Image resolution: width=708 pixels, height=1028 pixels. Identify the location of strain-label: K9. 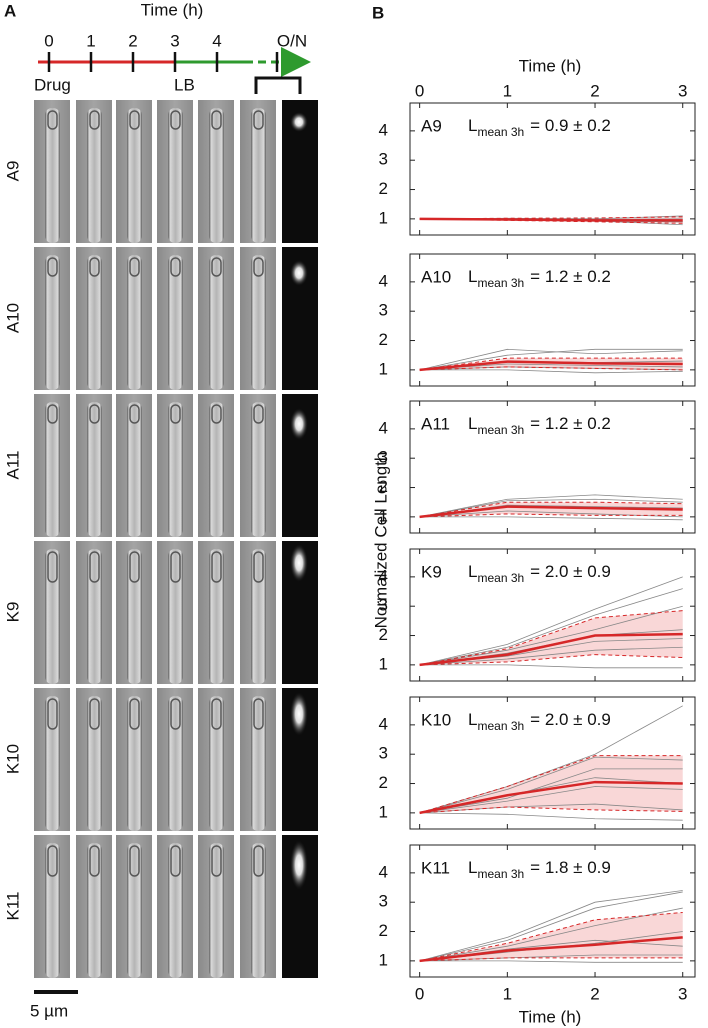
(431, 571).